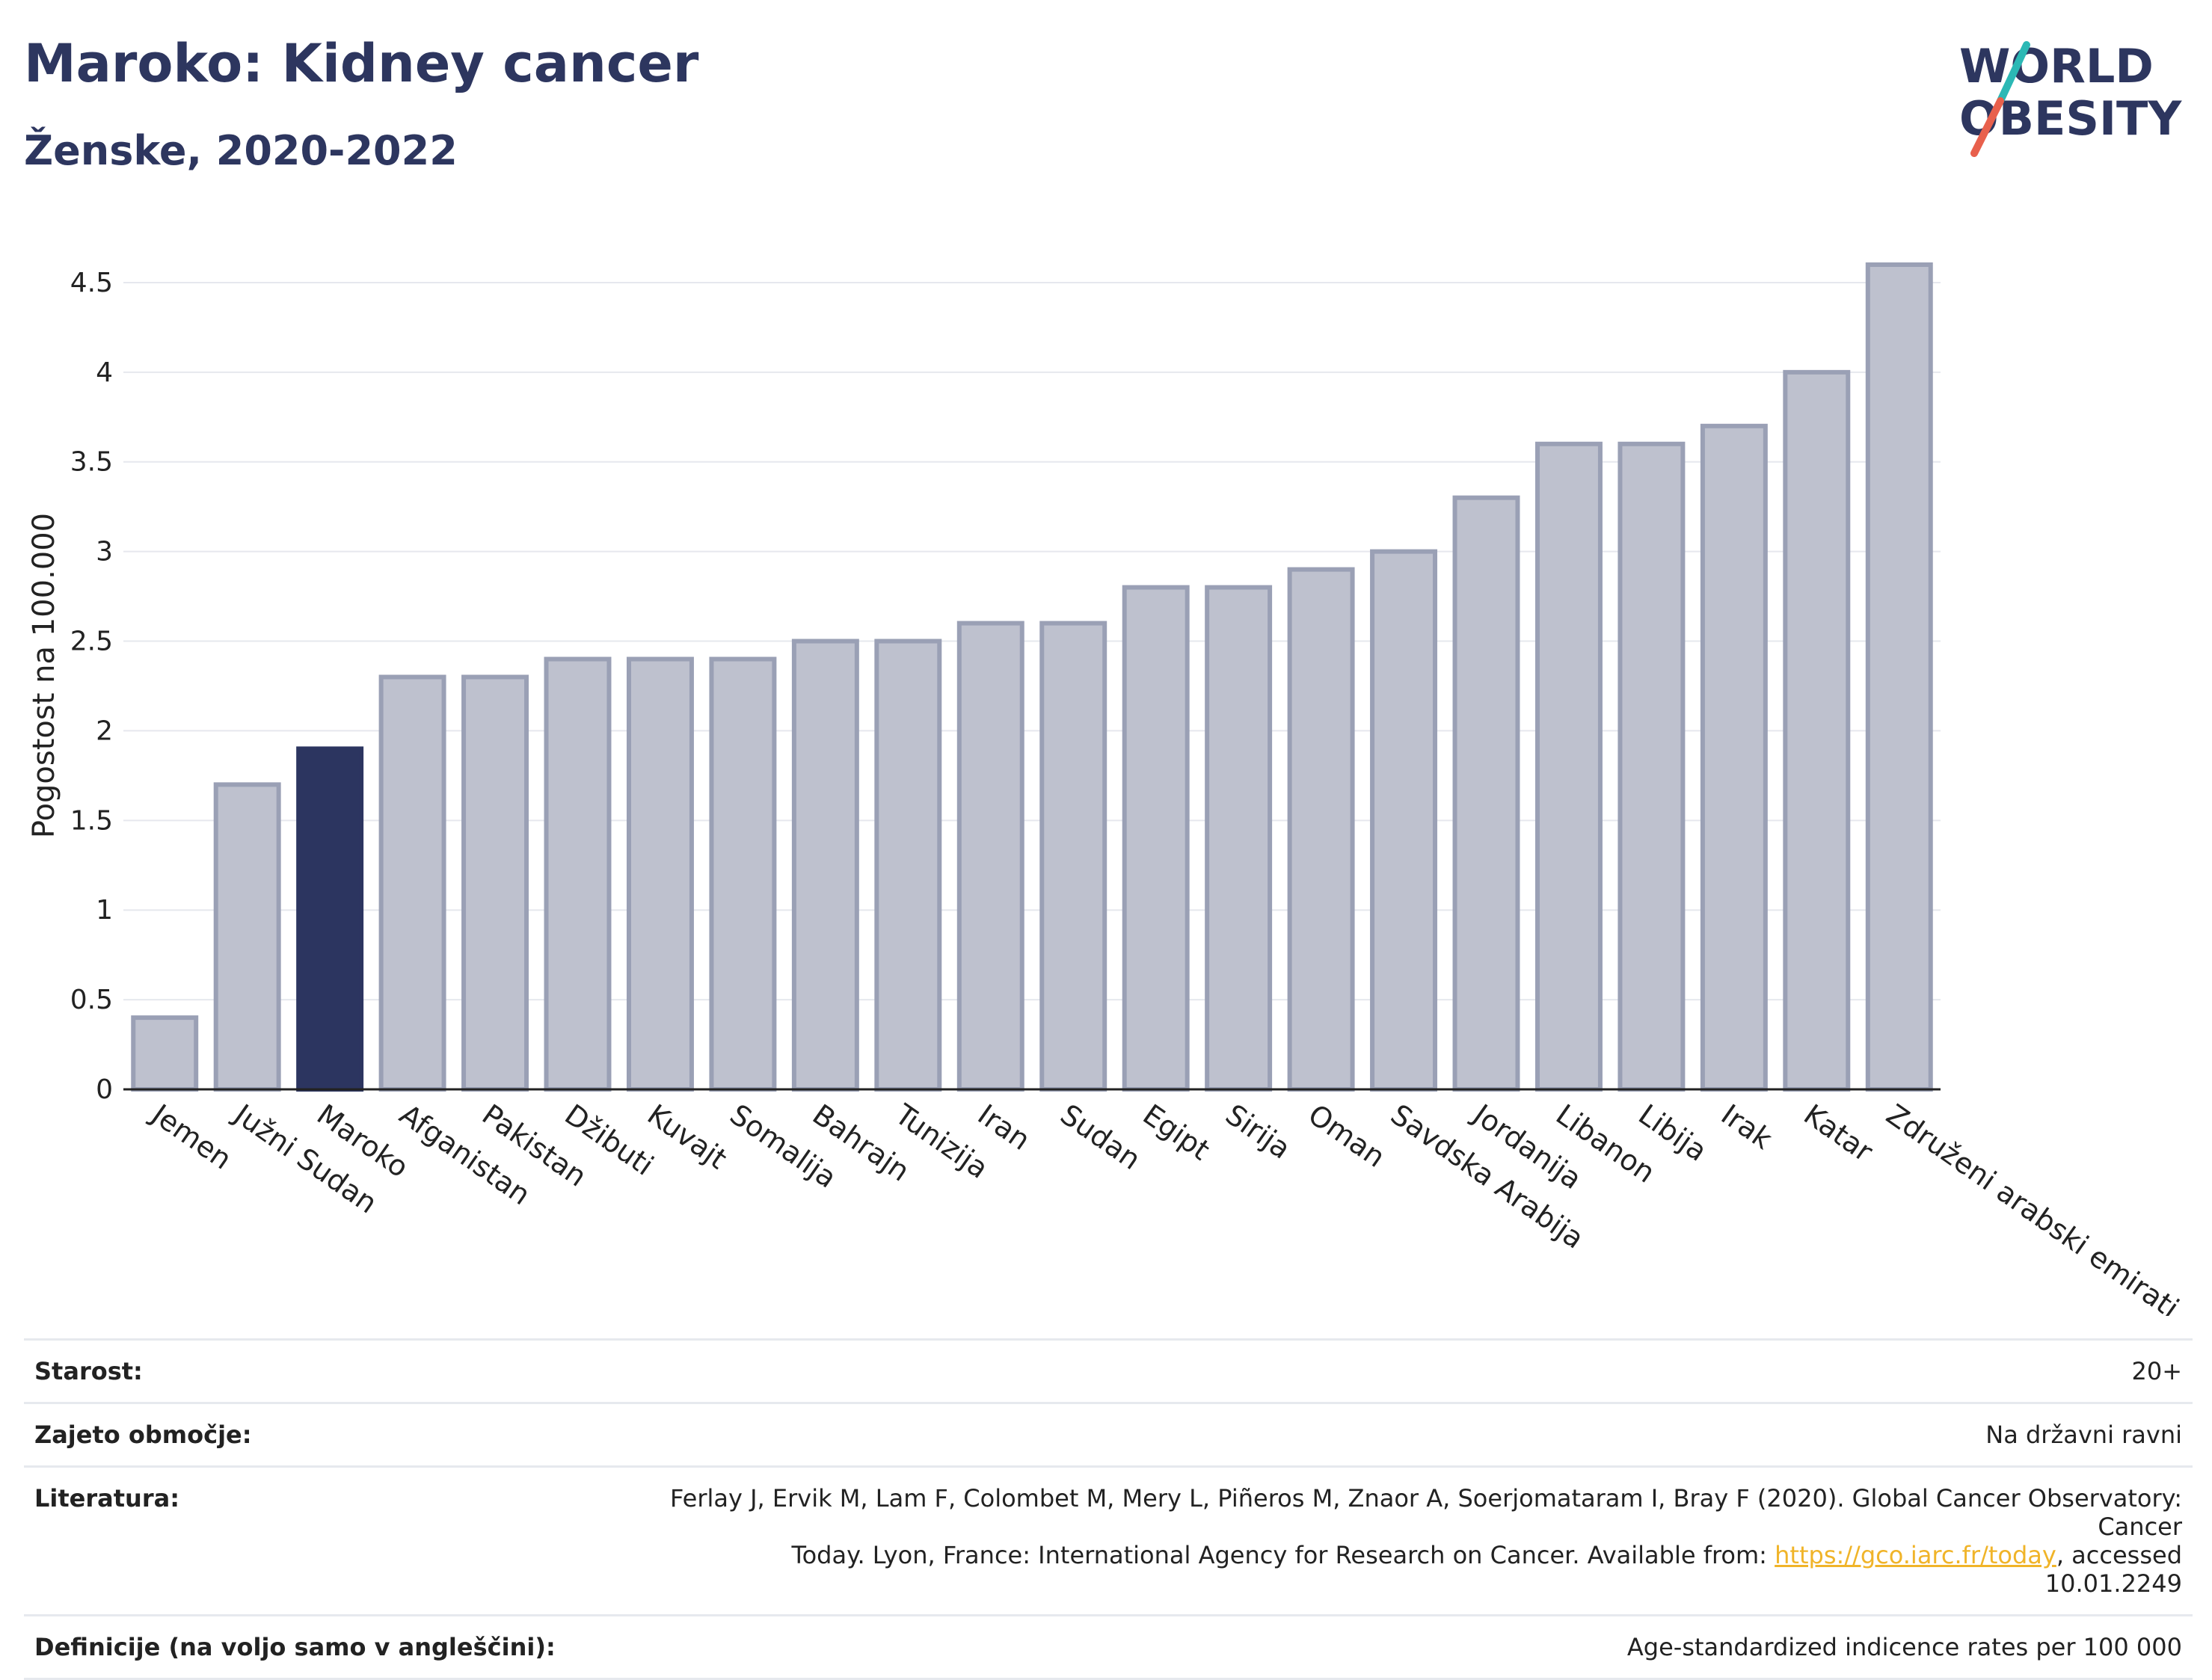 This screenshot has height=1680, width=2212. What do you see at coordinates (1838, 1133) in the screenshot?
I see `x-tick-label: Katar` at bounding box center [1838, 1133].